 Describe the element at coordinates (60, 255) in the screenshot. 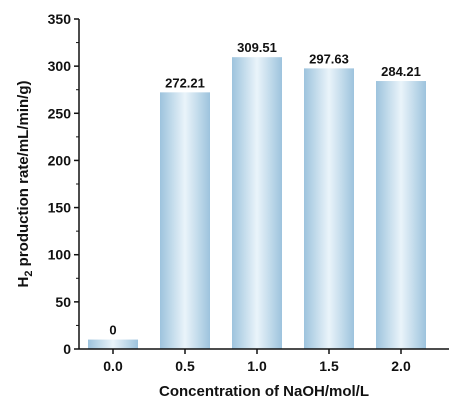

I see `y-tick-label-100: 100` at that location.